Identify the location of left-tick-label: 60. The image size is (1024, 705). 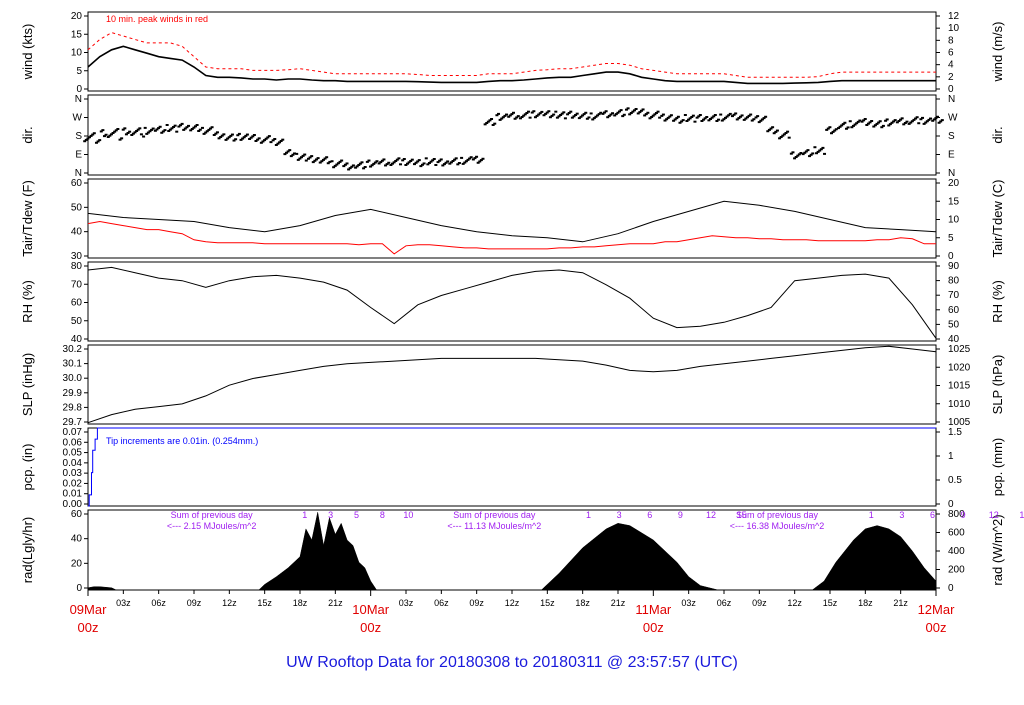
(77, 183).